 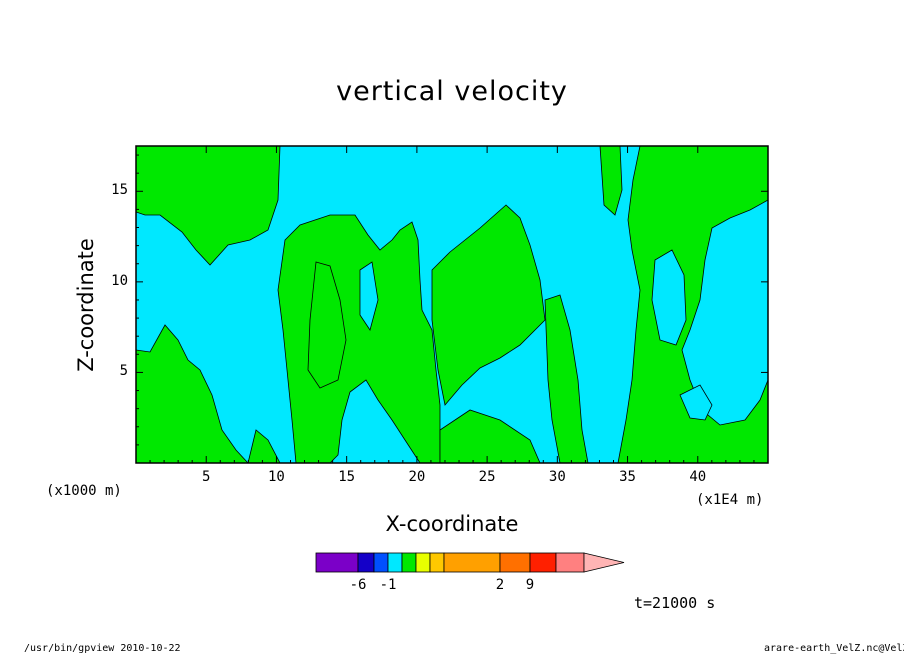 What do you see at coordinates (206, 477) in the screenshot?
I see `x-tick-label: 5` at bounding box center [206, 477].